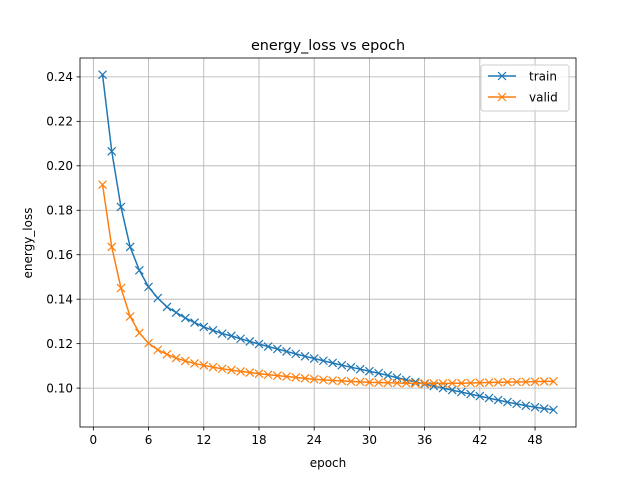 The image size is (640, 480). I want to click on y-tick-label: 0.24, so click(59, 77).